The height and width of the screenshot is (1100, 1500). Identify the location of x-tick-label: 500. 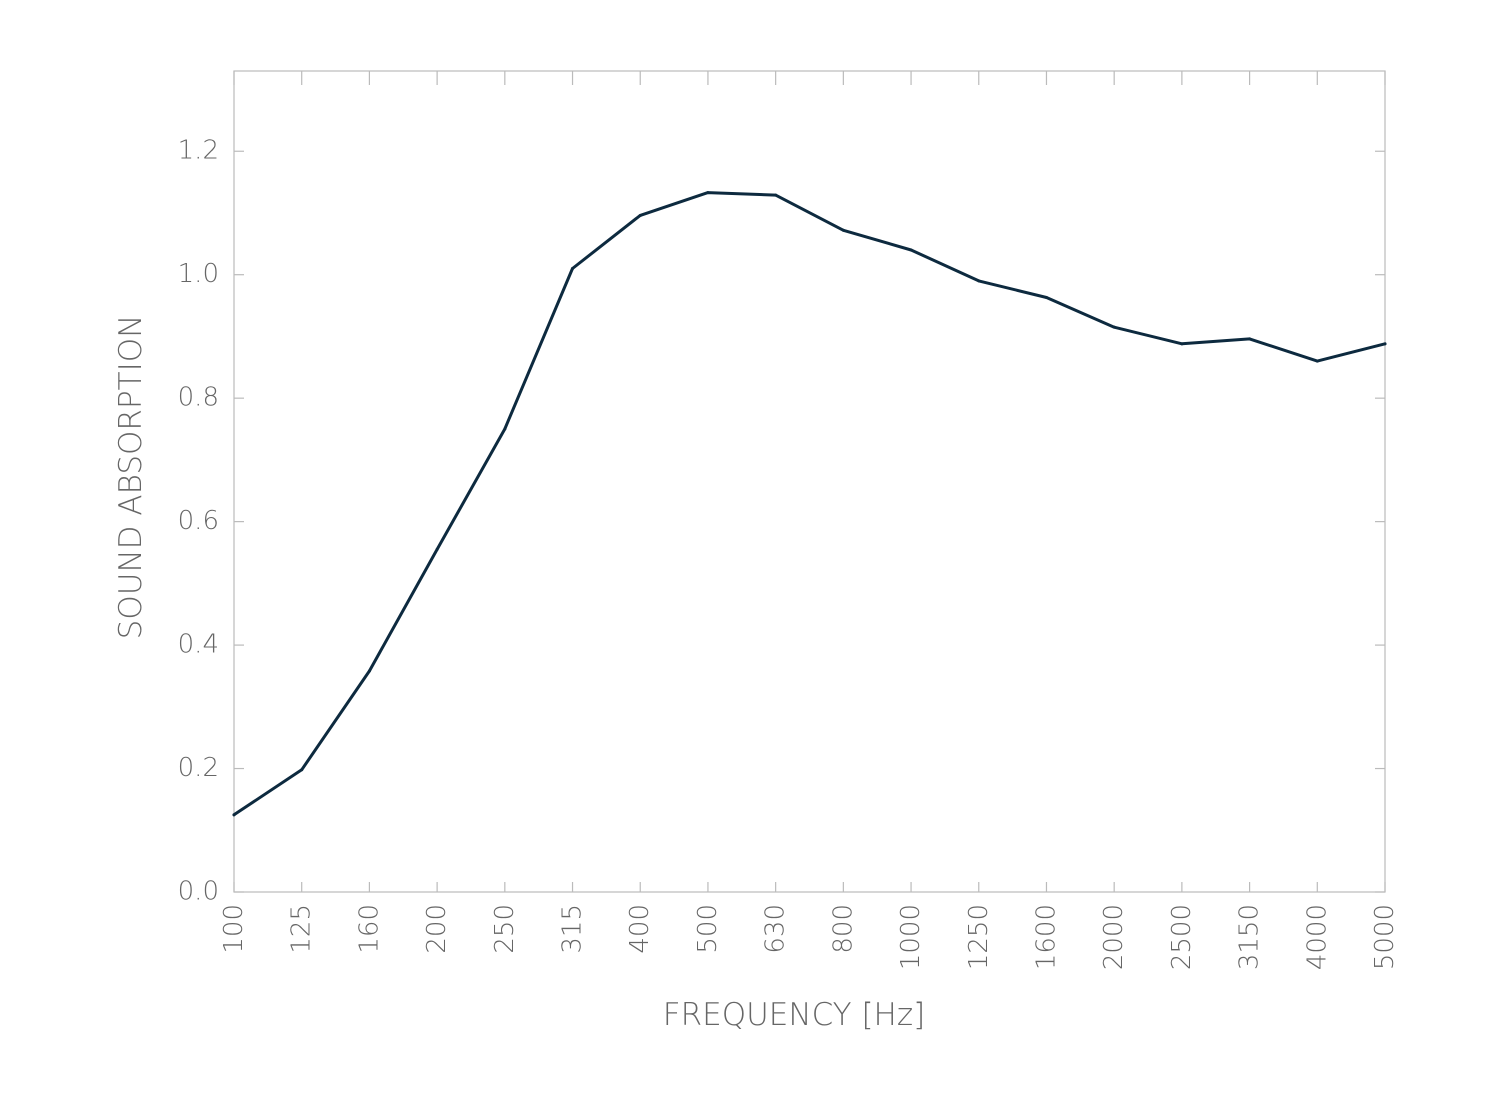
(708, 929).